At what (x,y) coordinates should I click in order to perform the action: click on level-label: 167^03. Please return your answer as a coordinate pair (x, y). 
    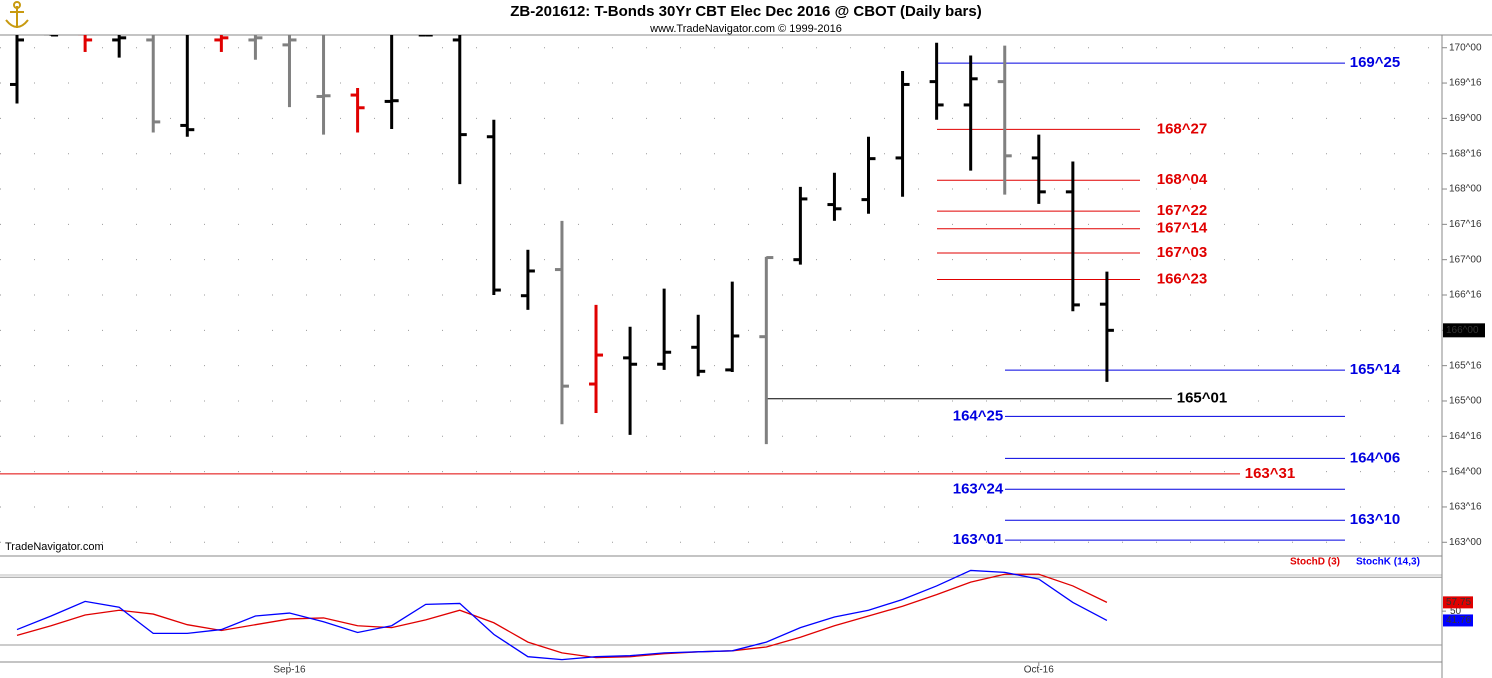
    Looking at the image, I should click on (1182, 252).